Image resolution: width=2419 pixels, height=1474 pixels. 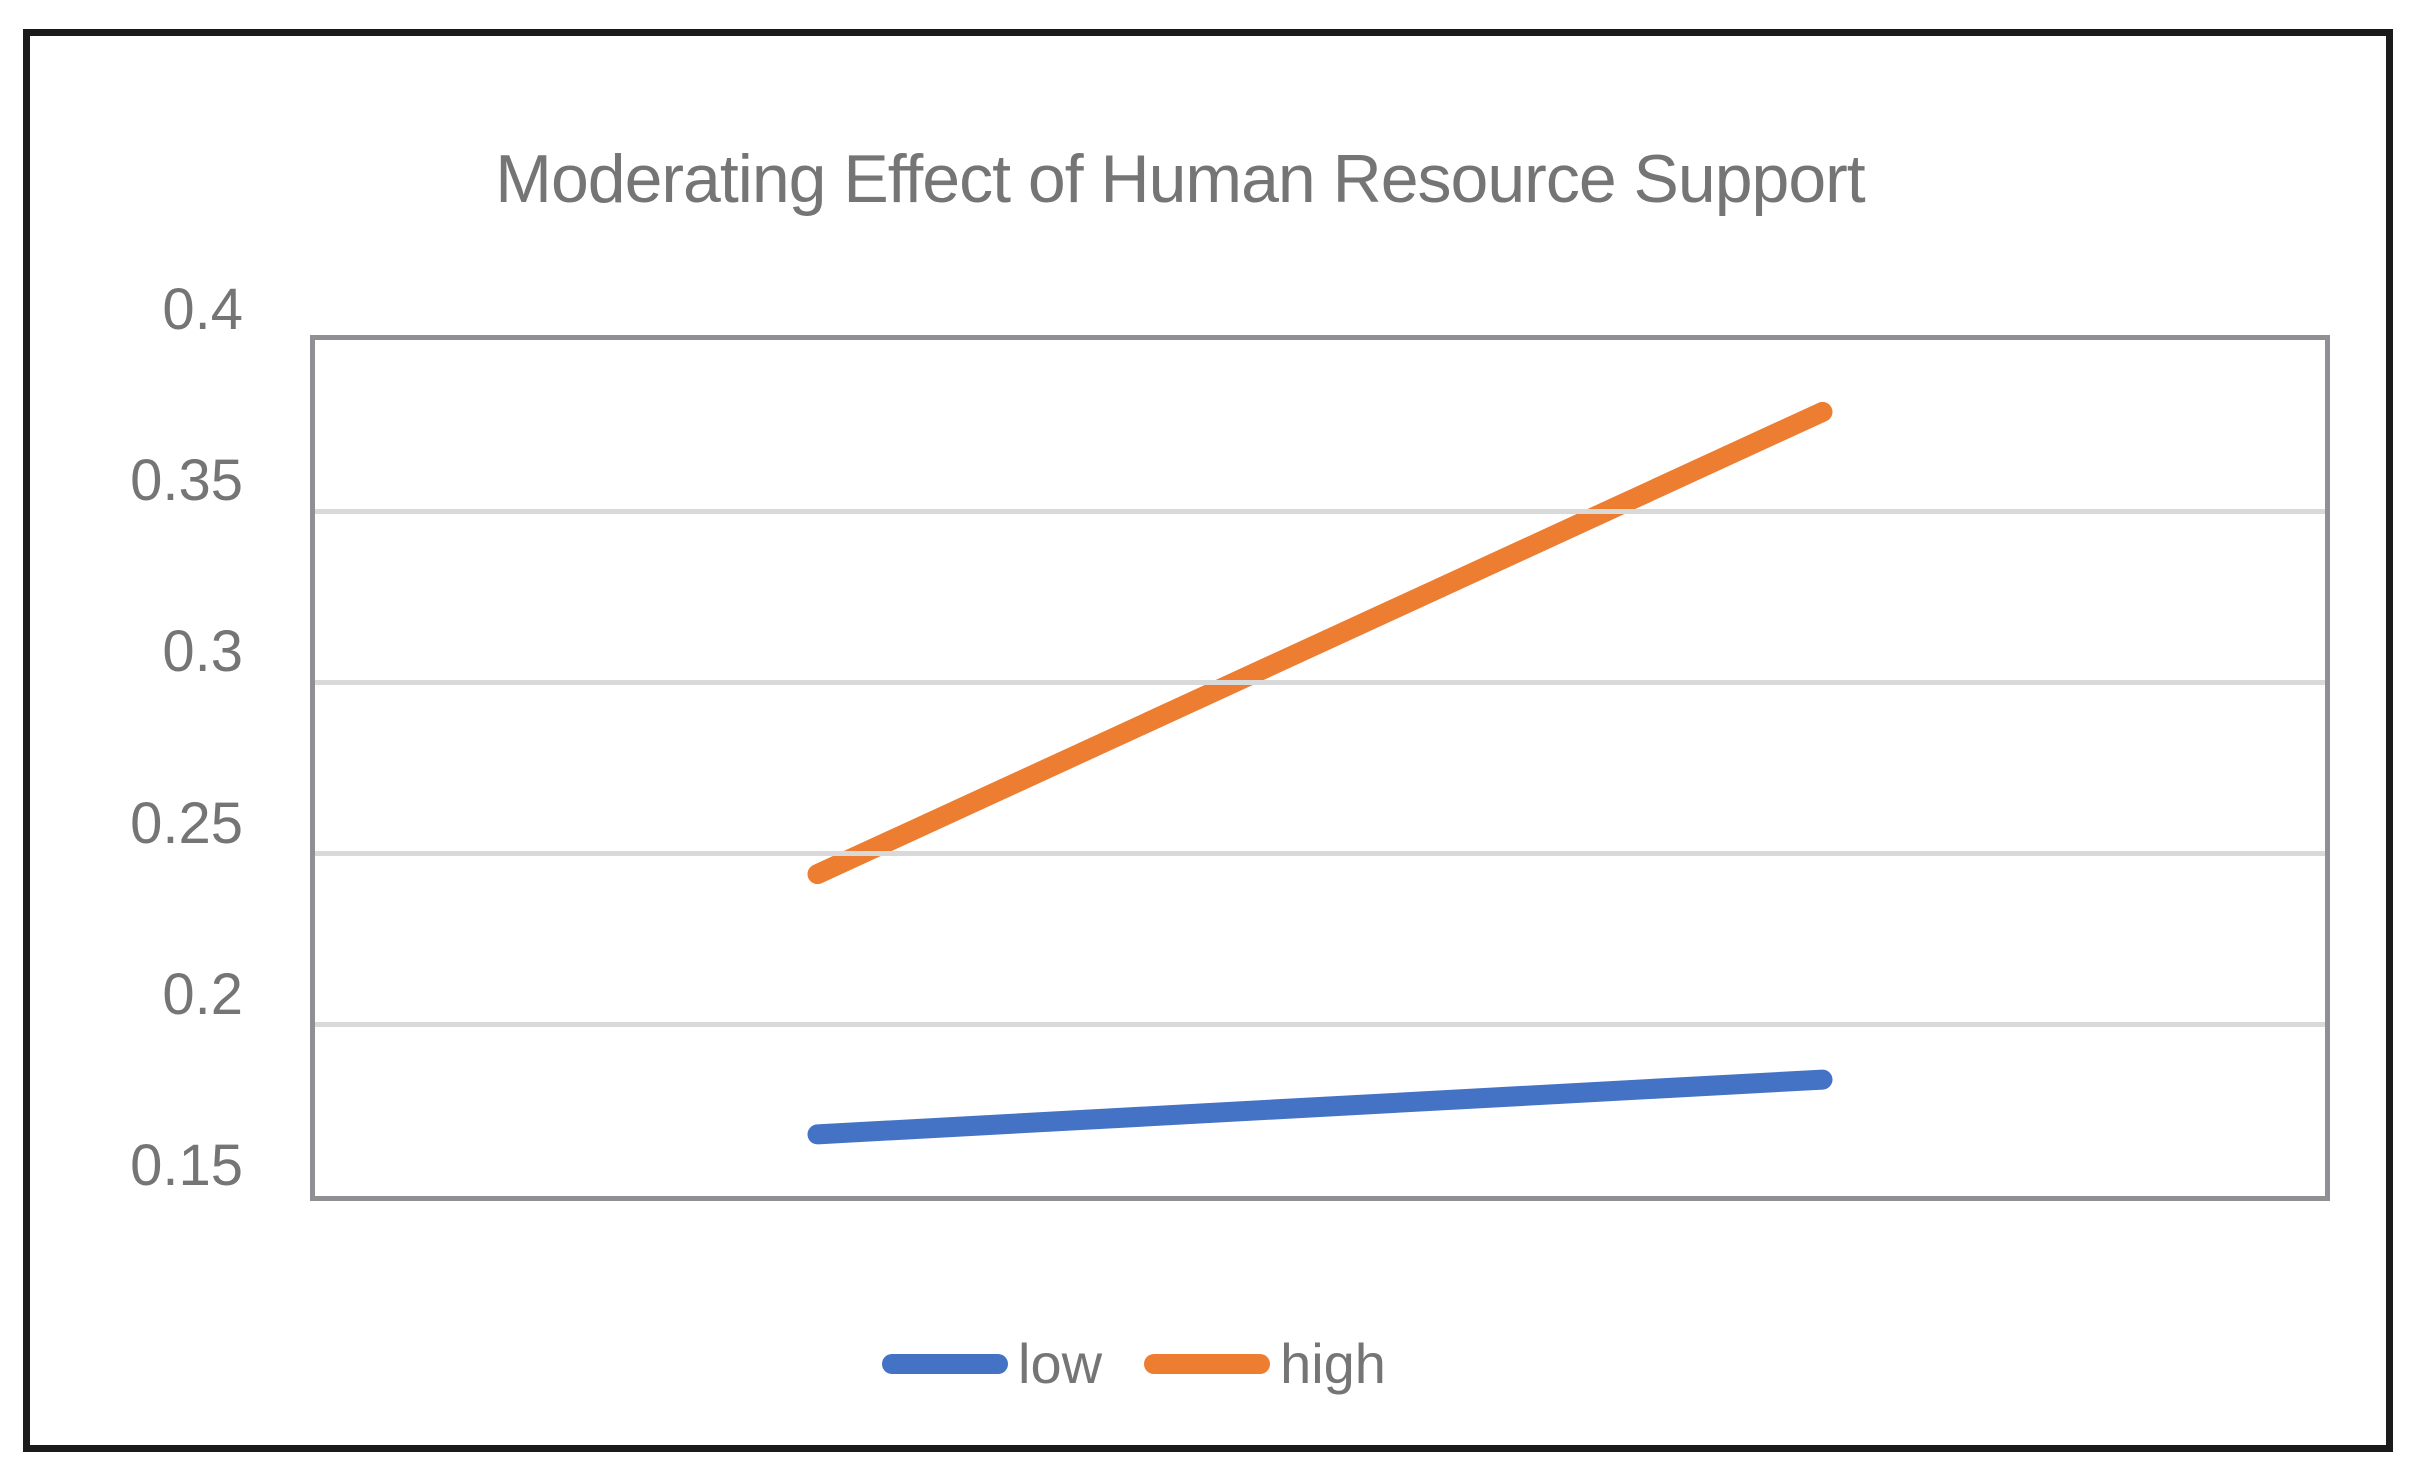 What do you see at coordinates (202, 309) in the screenshot?
I see `y-tick-label: 0.4` at bounding box center [202, 309].